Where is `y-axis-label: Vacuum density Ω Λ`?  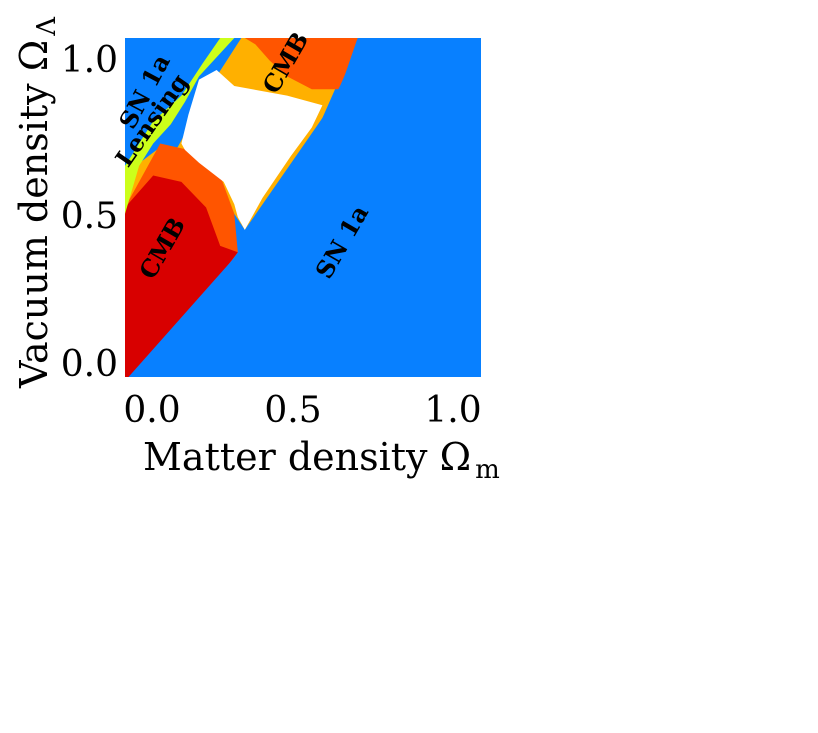 y-axis-label: Vacuum density Ω Λ is located at coordinates (37, 202).